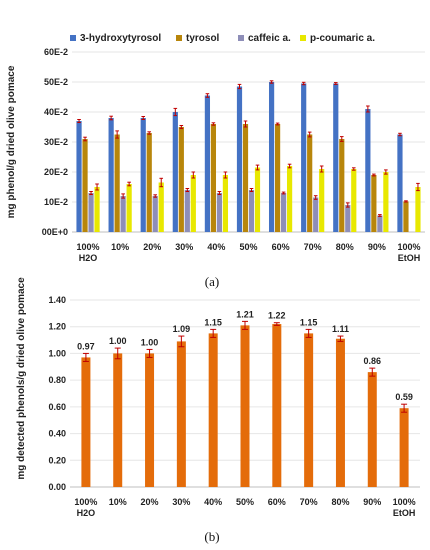 This screenshot has width=430, height=550. What do you see at coordinates (342, 38) in the screenshot?
I see `legend-label: p-coumaric a.` at bounding box center [342, 38].